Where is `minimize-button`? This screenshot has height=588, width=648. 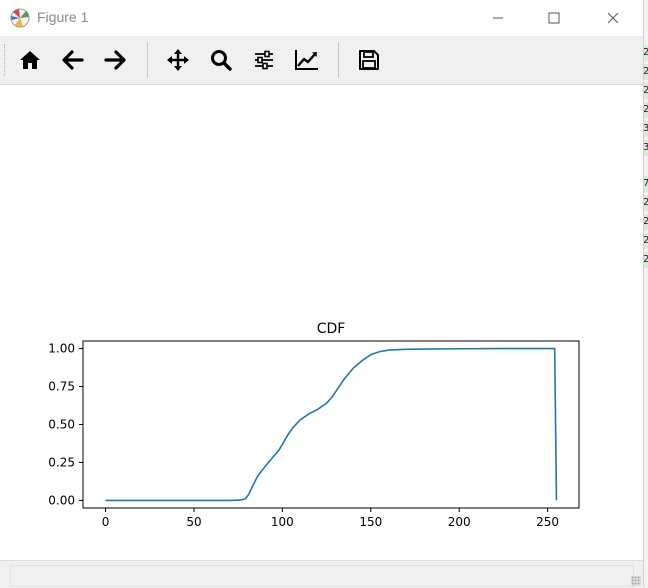
minimize-button is located at coordinates (498, 18).